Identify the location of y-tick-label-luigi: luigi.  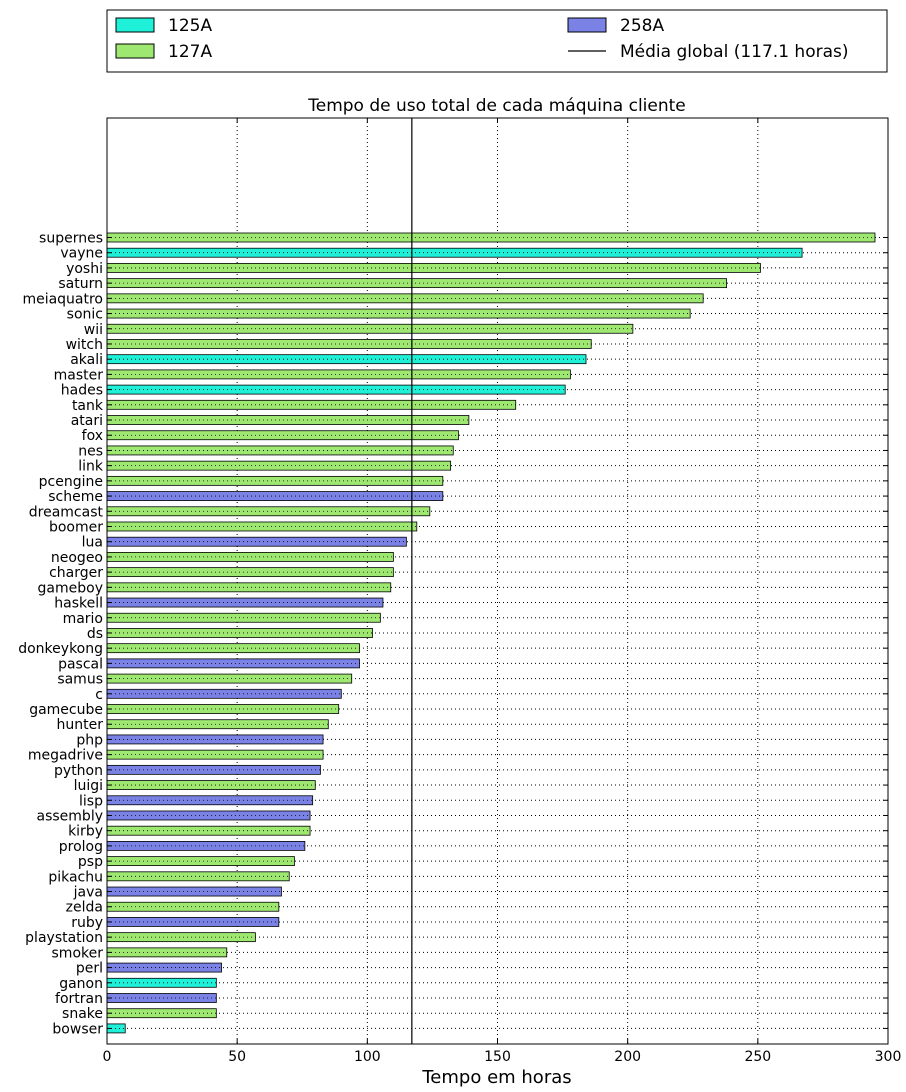
(88, 786).